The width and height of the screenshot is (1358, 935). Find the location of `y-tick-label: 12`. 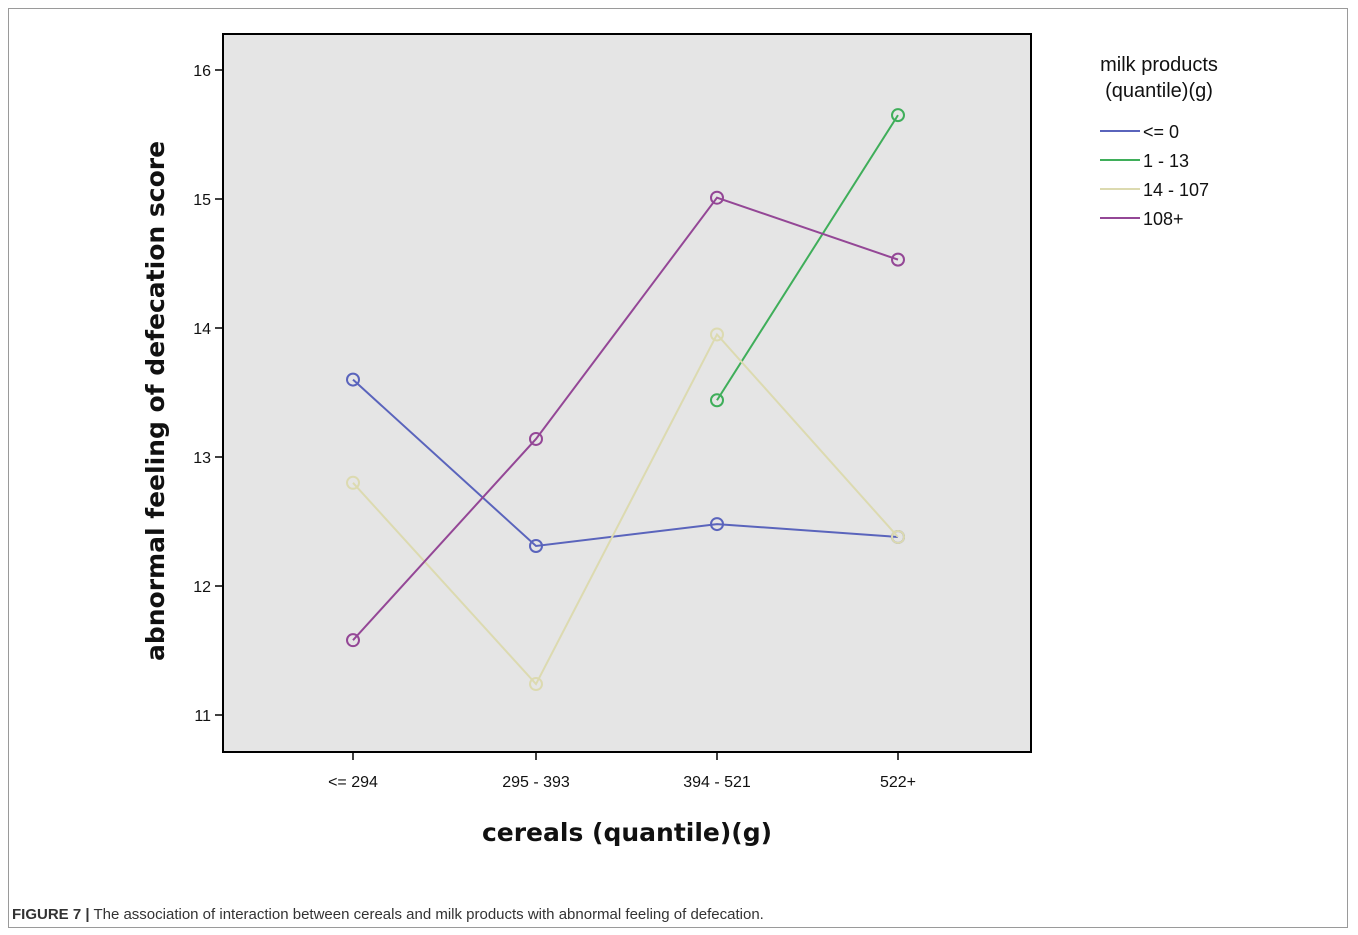

y-tick-label: 12 is located at coordinates (202, 587).